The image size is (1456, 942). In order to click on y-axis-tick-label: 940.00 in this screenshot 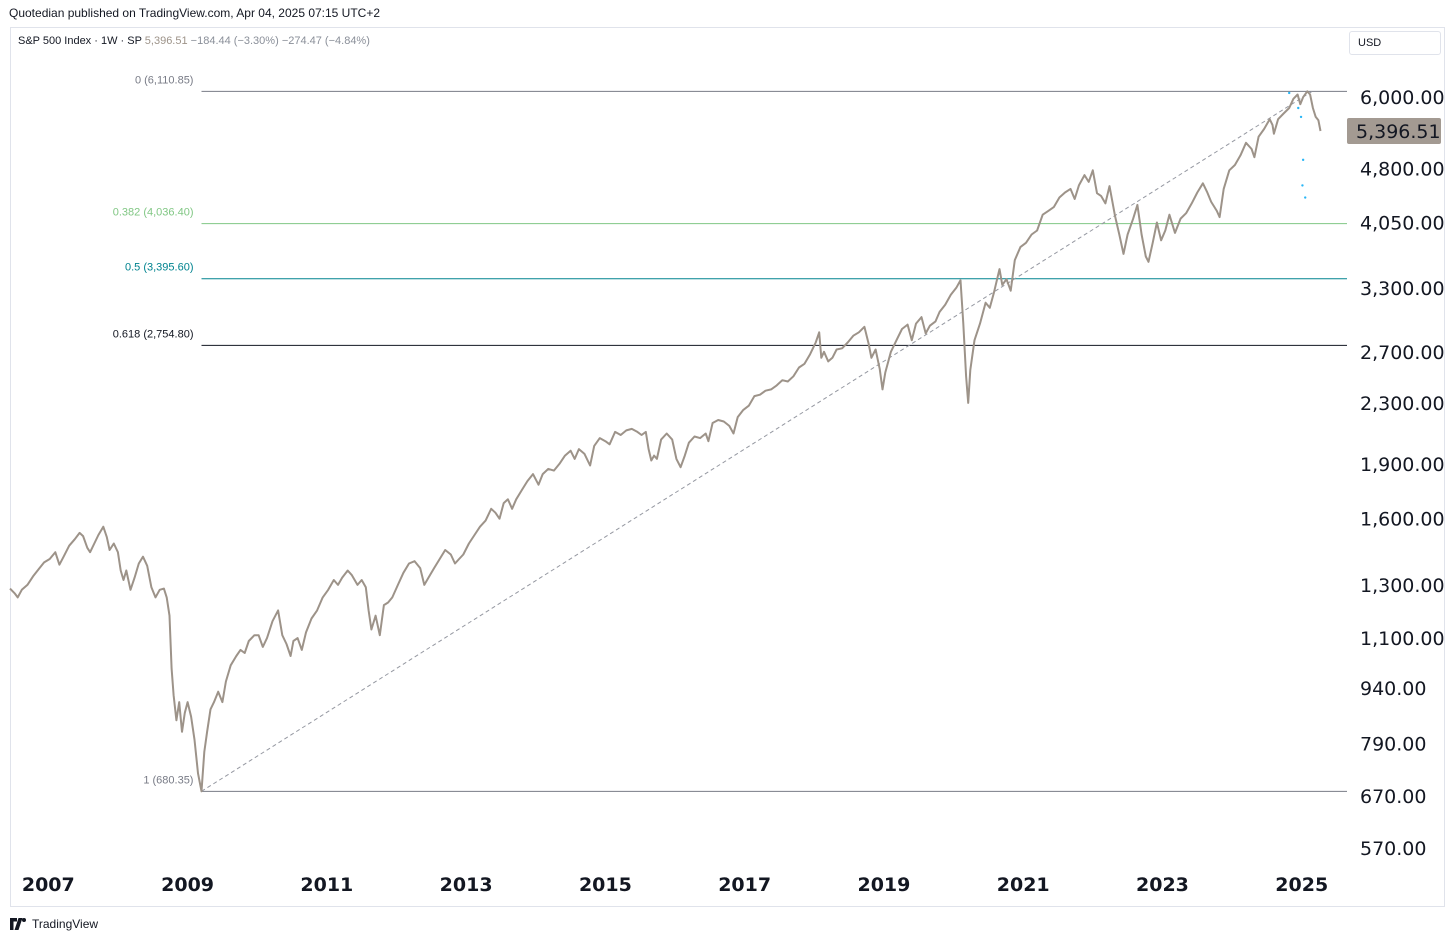, I will do `click(1393, 689)`.